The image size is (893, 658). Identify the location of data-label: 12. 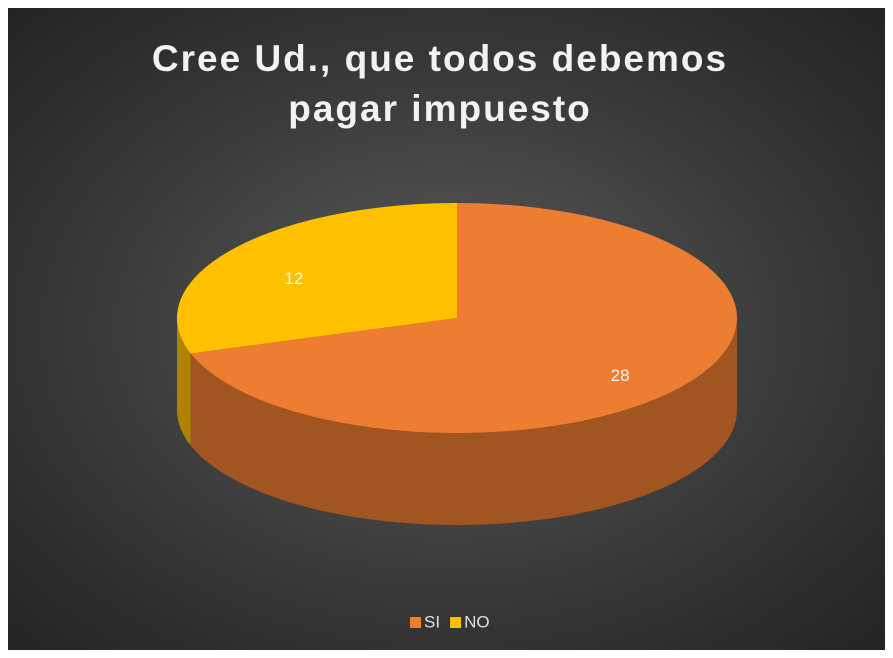
(293, 278).